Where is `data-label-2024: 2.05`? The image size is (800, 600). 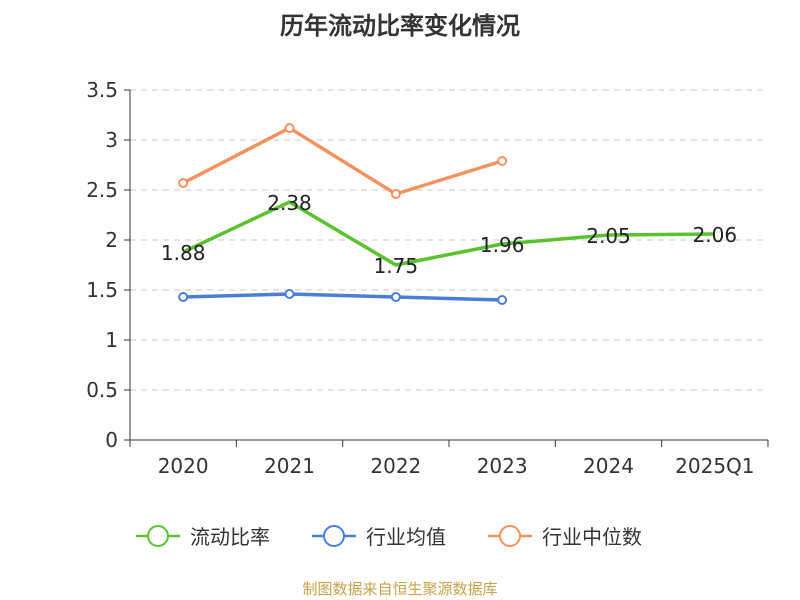
data-label-2024: 2.05 is located at coordinates (608, 236).